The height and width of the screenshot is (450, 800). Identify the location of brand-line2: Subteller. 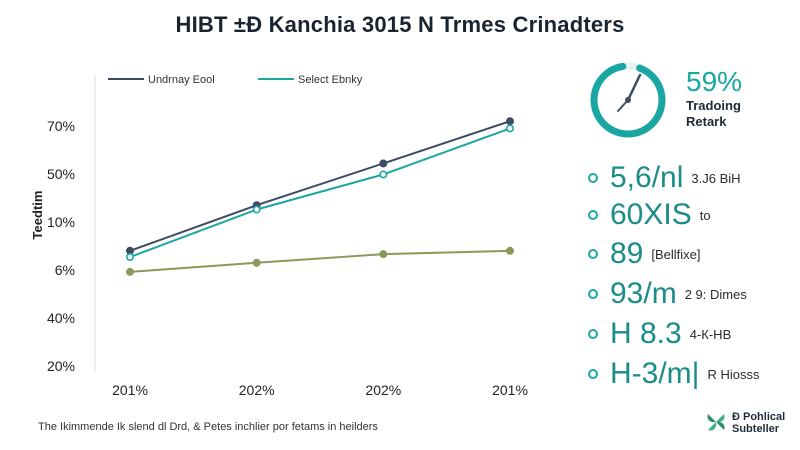
(756, 429).